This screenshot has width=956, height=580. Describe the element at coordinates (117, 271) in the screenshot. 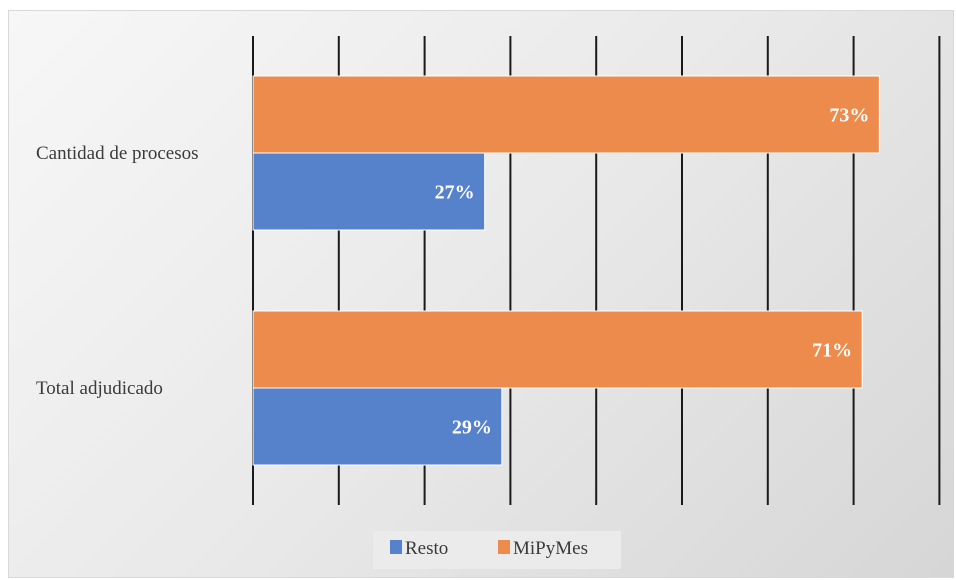

I see `category-labels: Cantidad de procesos Total adjudicado` at that location.